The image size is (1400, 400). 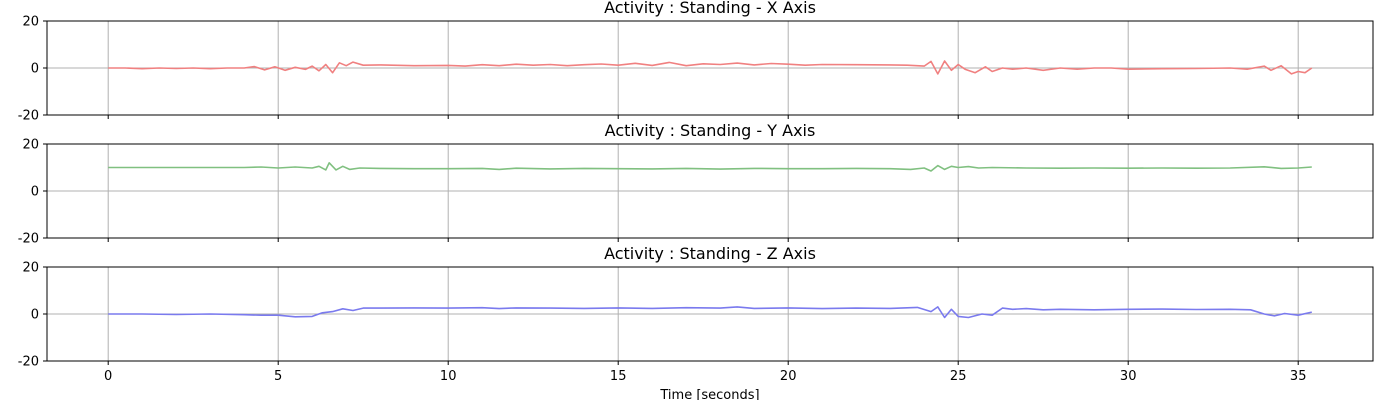 I want to click on x-tick-label: 0, so click(x=108, y=376).